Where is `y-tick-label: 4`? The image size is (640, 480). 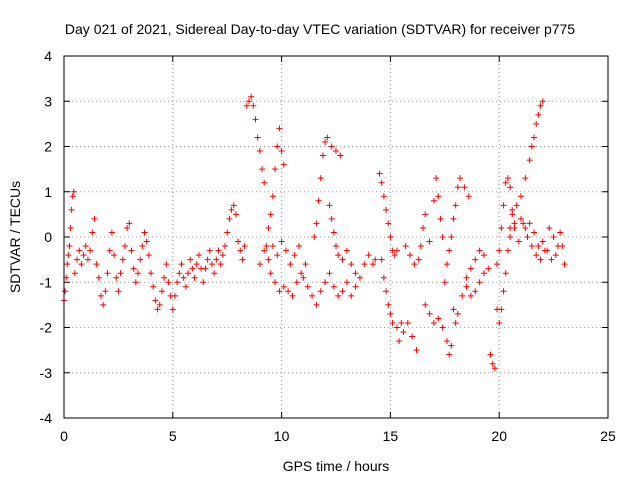 y-tick-label: 4 is located at coordinates (48, 56).